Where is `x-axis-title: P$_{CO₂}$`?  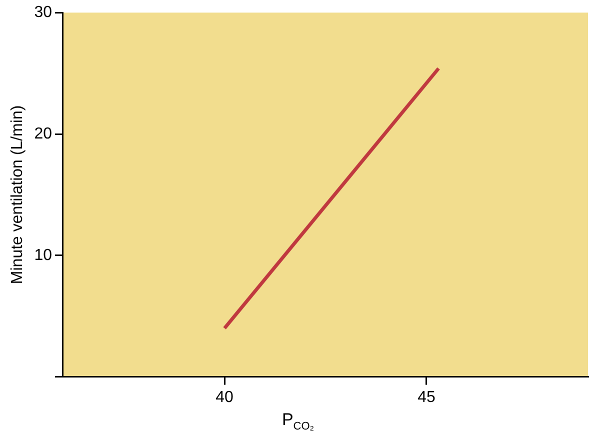 x-axis-title: P$_{CO₂}$ is located at coordinates (298, 421).